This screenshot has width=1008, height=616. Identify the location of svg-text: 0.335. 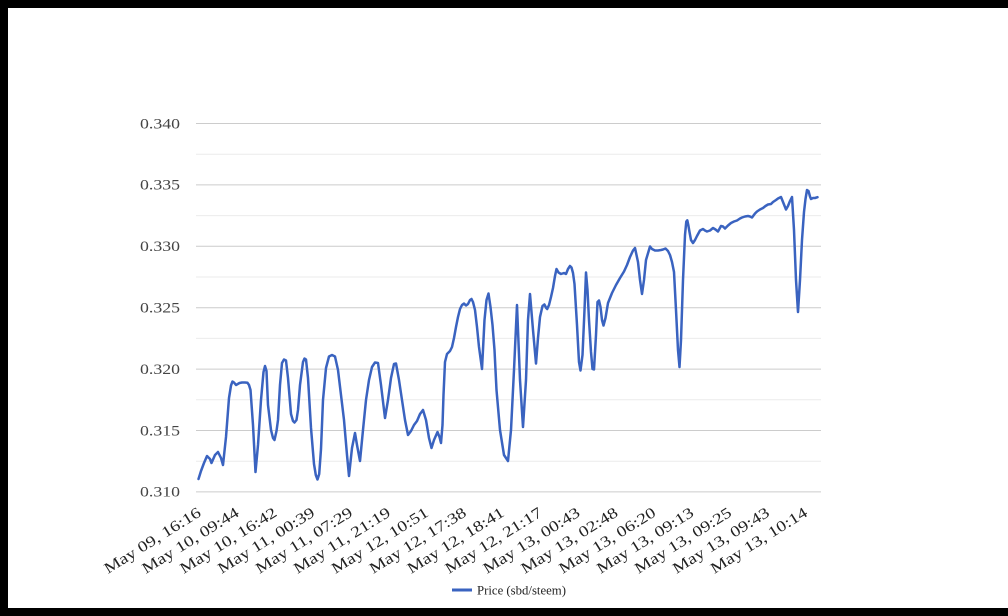
(160, 186).